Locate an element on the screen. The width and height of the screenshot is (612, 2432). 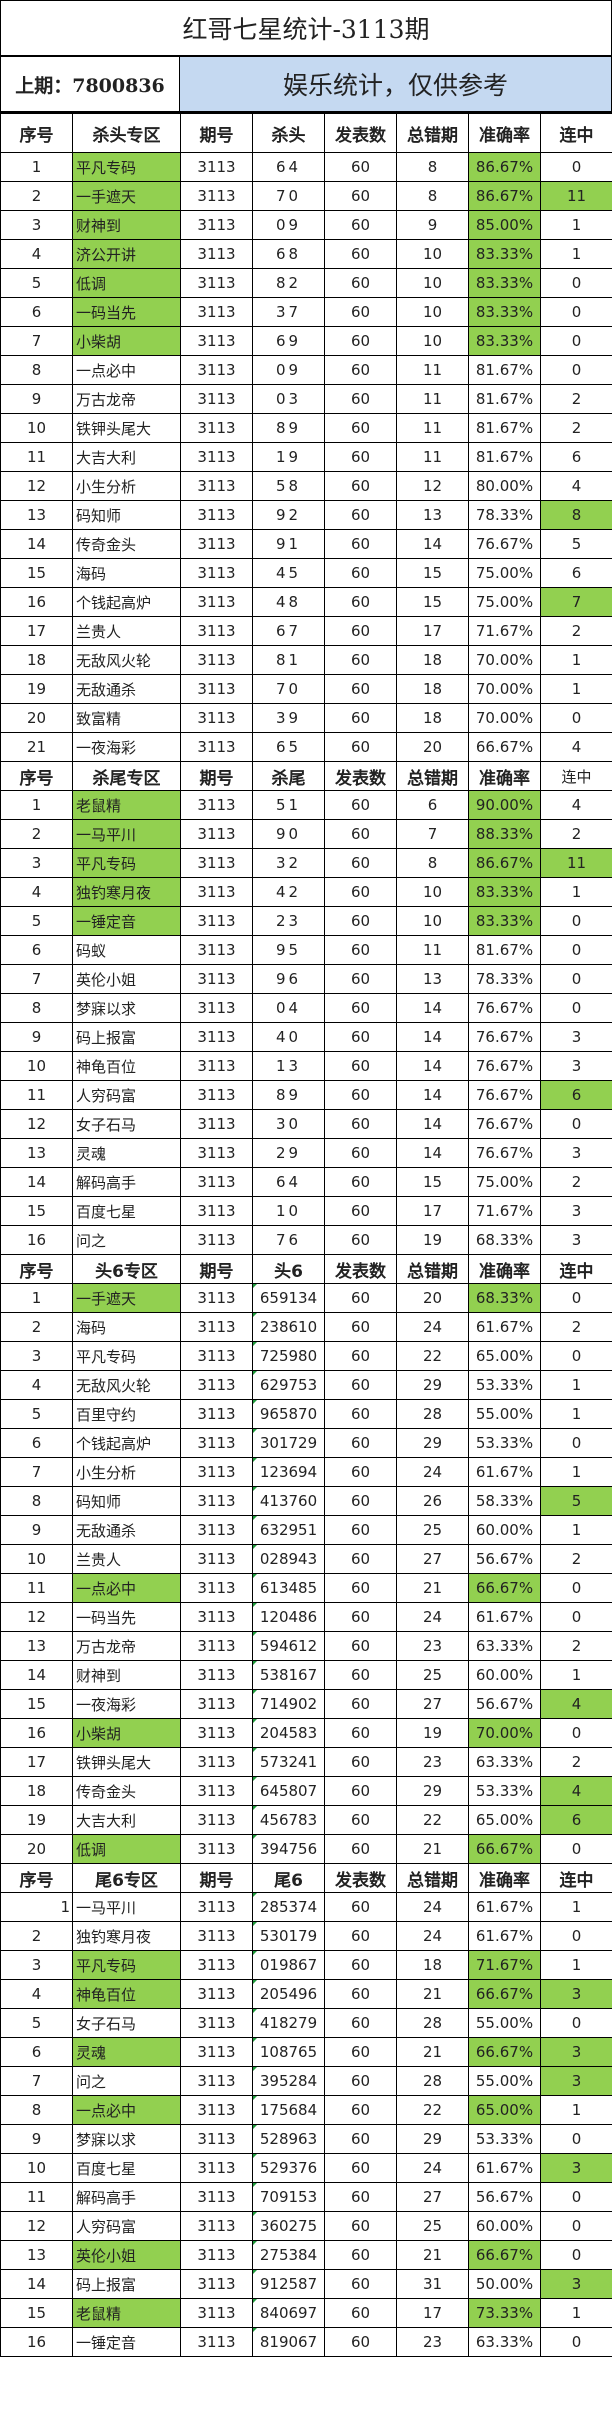
accuracy-rate-cell: 53.33% is located at coordinates (504, 2139).